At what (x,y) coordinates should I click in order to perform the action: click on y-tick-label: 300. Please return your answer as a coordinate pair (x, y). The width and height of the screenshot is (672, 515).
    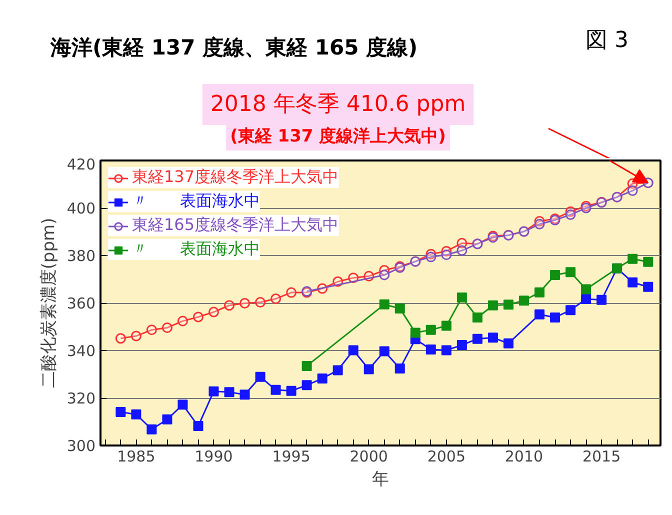
    Looking at the image, I should click on (81, 446).